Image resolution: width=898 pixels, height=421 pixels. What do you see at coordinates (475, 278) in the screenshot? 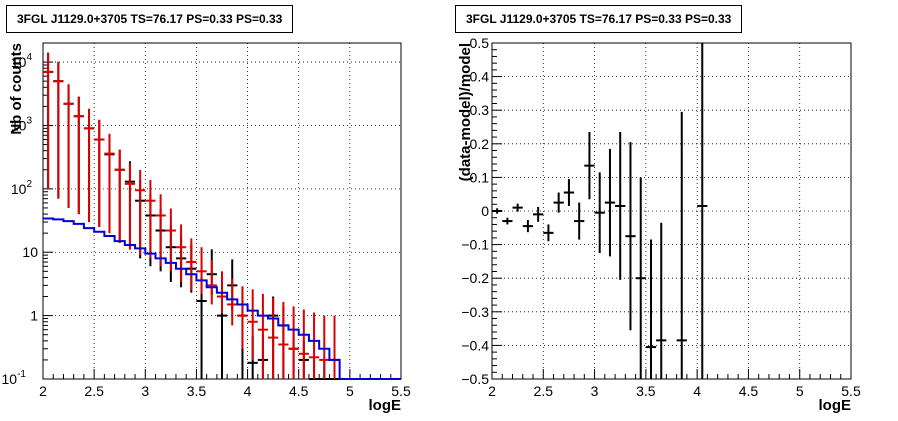
I see `y-tick-label: −0.2` at bounding box center [475, 278].